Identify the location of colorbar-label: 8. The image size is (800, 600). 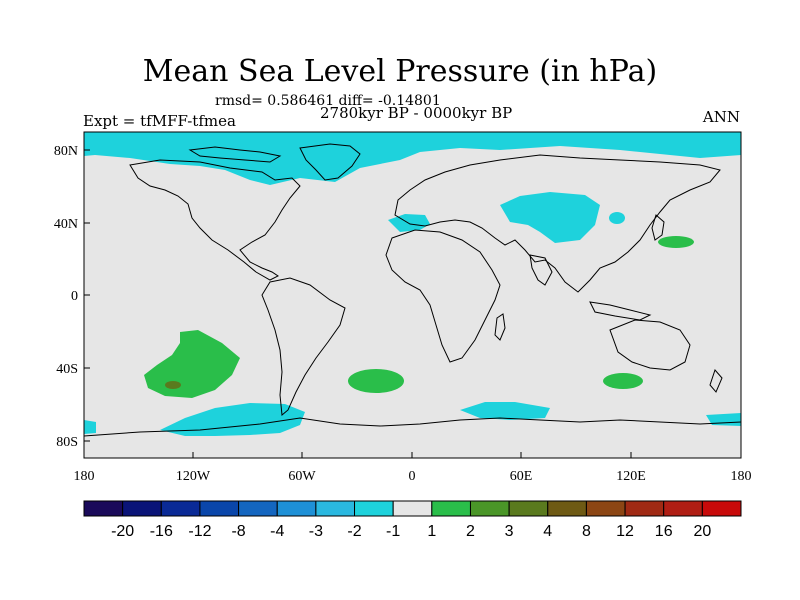
(586, 531).